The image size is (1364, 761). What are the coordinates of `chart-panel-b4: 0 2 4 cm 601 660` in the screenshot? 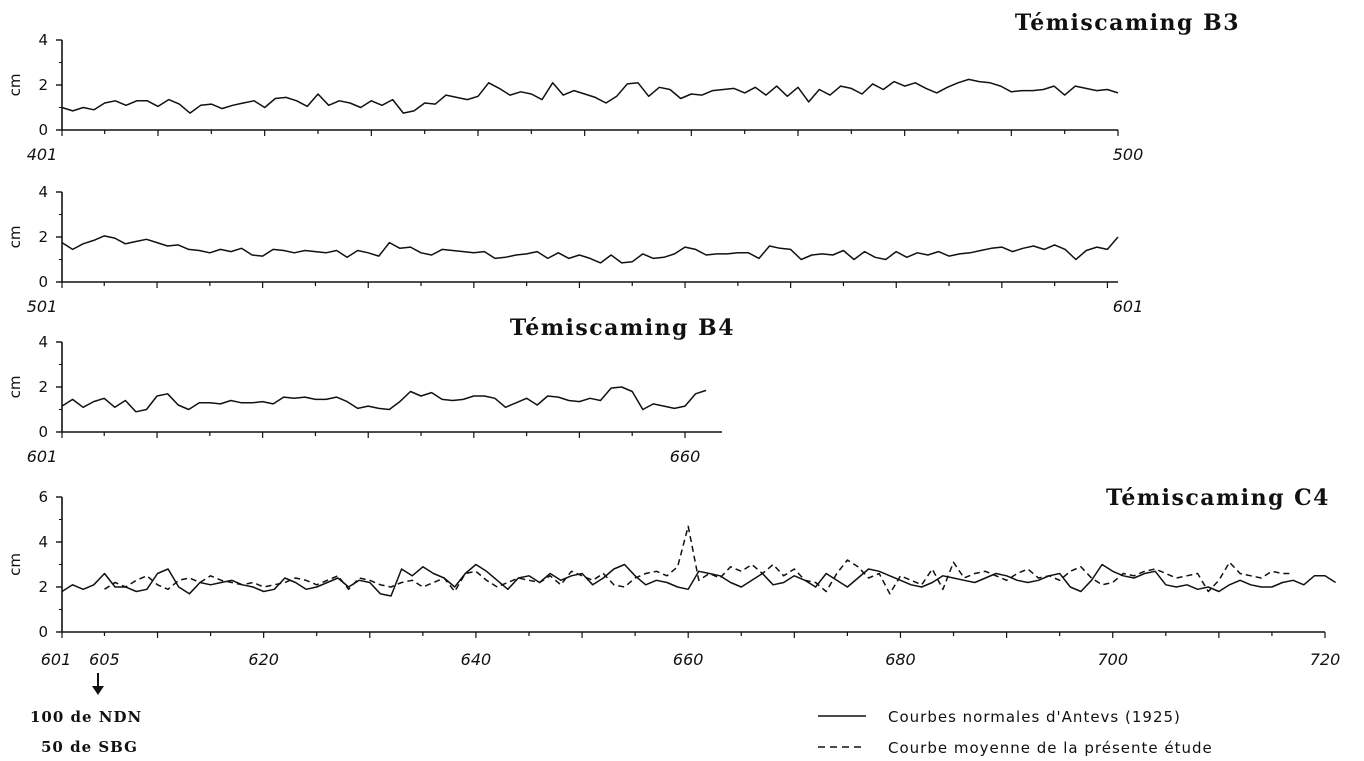 It's located at (364, 399).